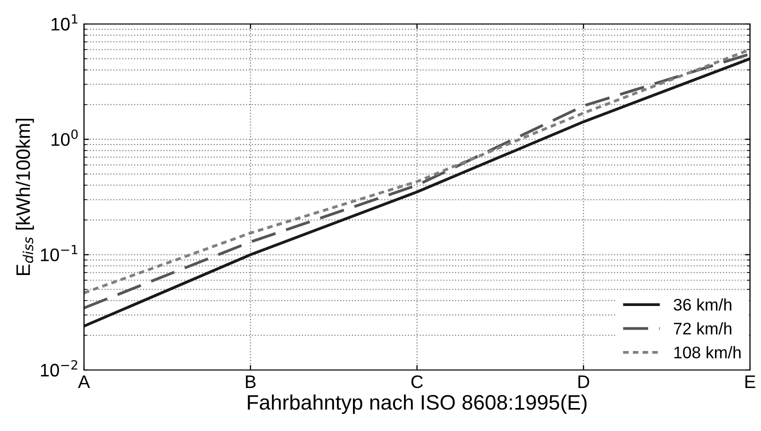  What do you see at coordinates (584, 382) in the screenshot?
I see `x-tick-label: D` at bounding box center [584, 382].